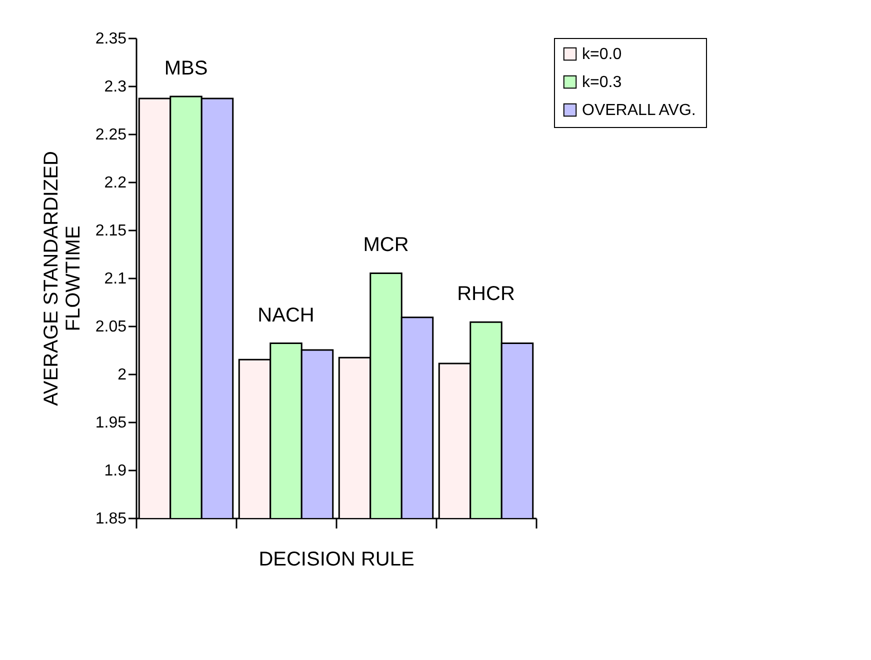  I want to click on y-tick-label: 2.05, so click(111, 327).